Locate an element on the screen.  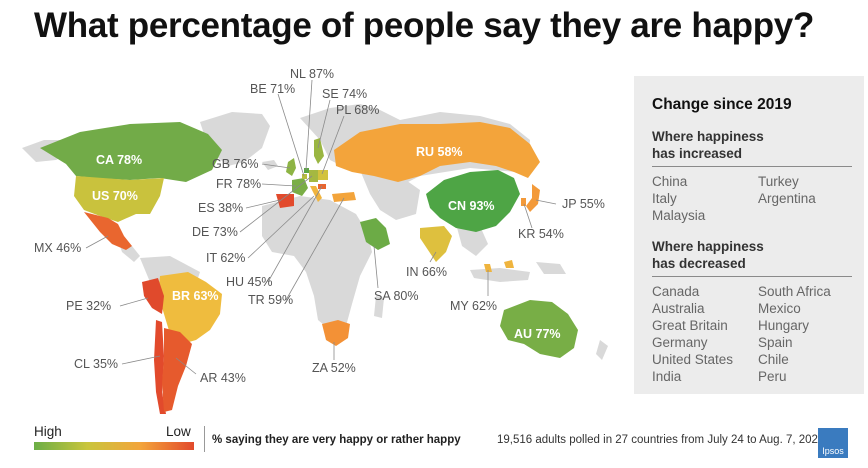
map-sa is located at coordinates (375, 234).